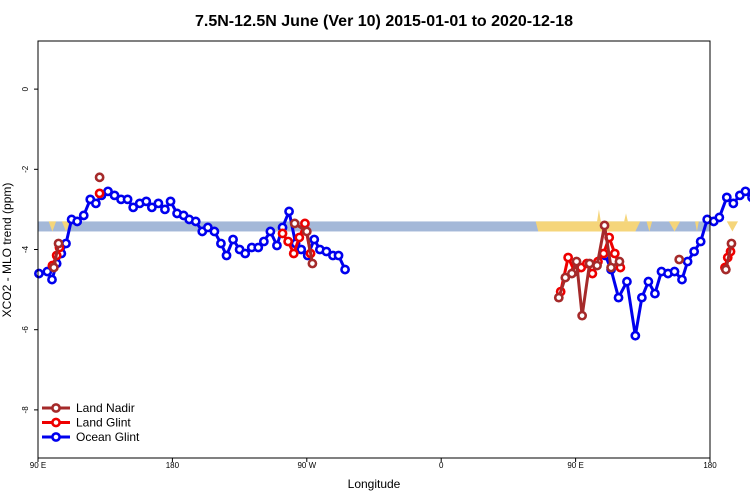 The height and width of the screenshot is (500, 750). I want to click on x-axis-label: Longitude, so click(374, 484).